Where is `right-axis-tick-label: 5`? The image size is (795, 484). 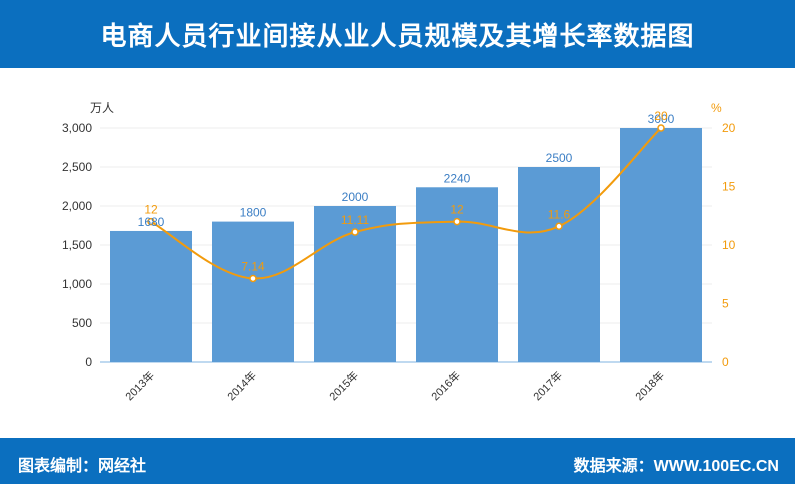 right-axis-tick-label: 5 is located at coordinates (725, 304).